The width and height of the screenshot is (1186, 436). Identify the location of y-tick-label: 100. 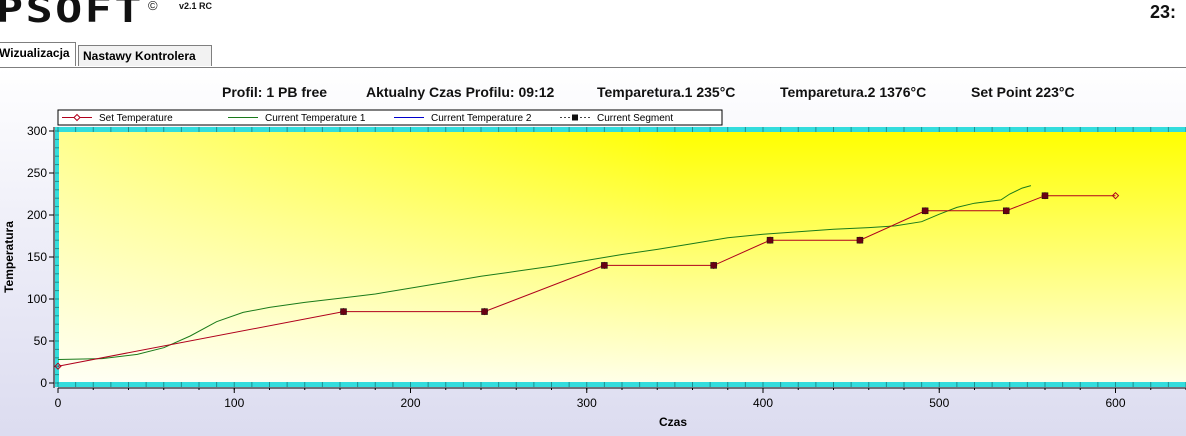
(37, 299).